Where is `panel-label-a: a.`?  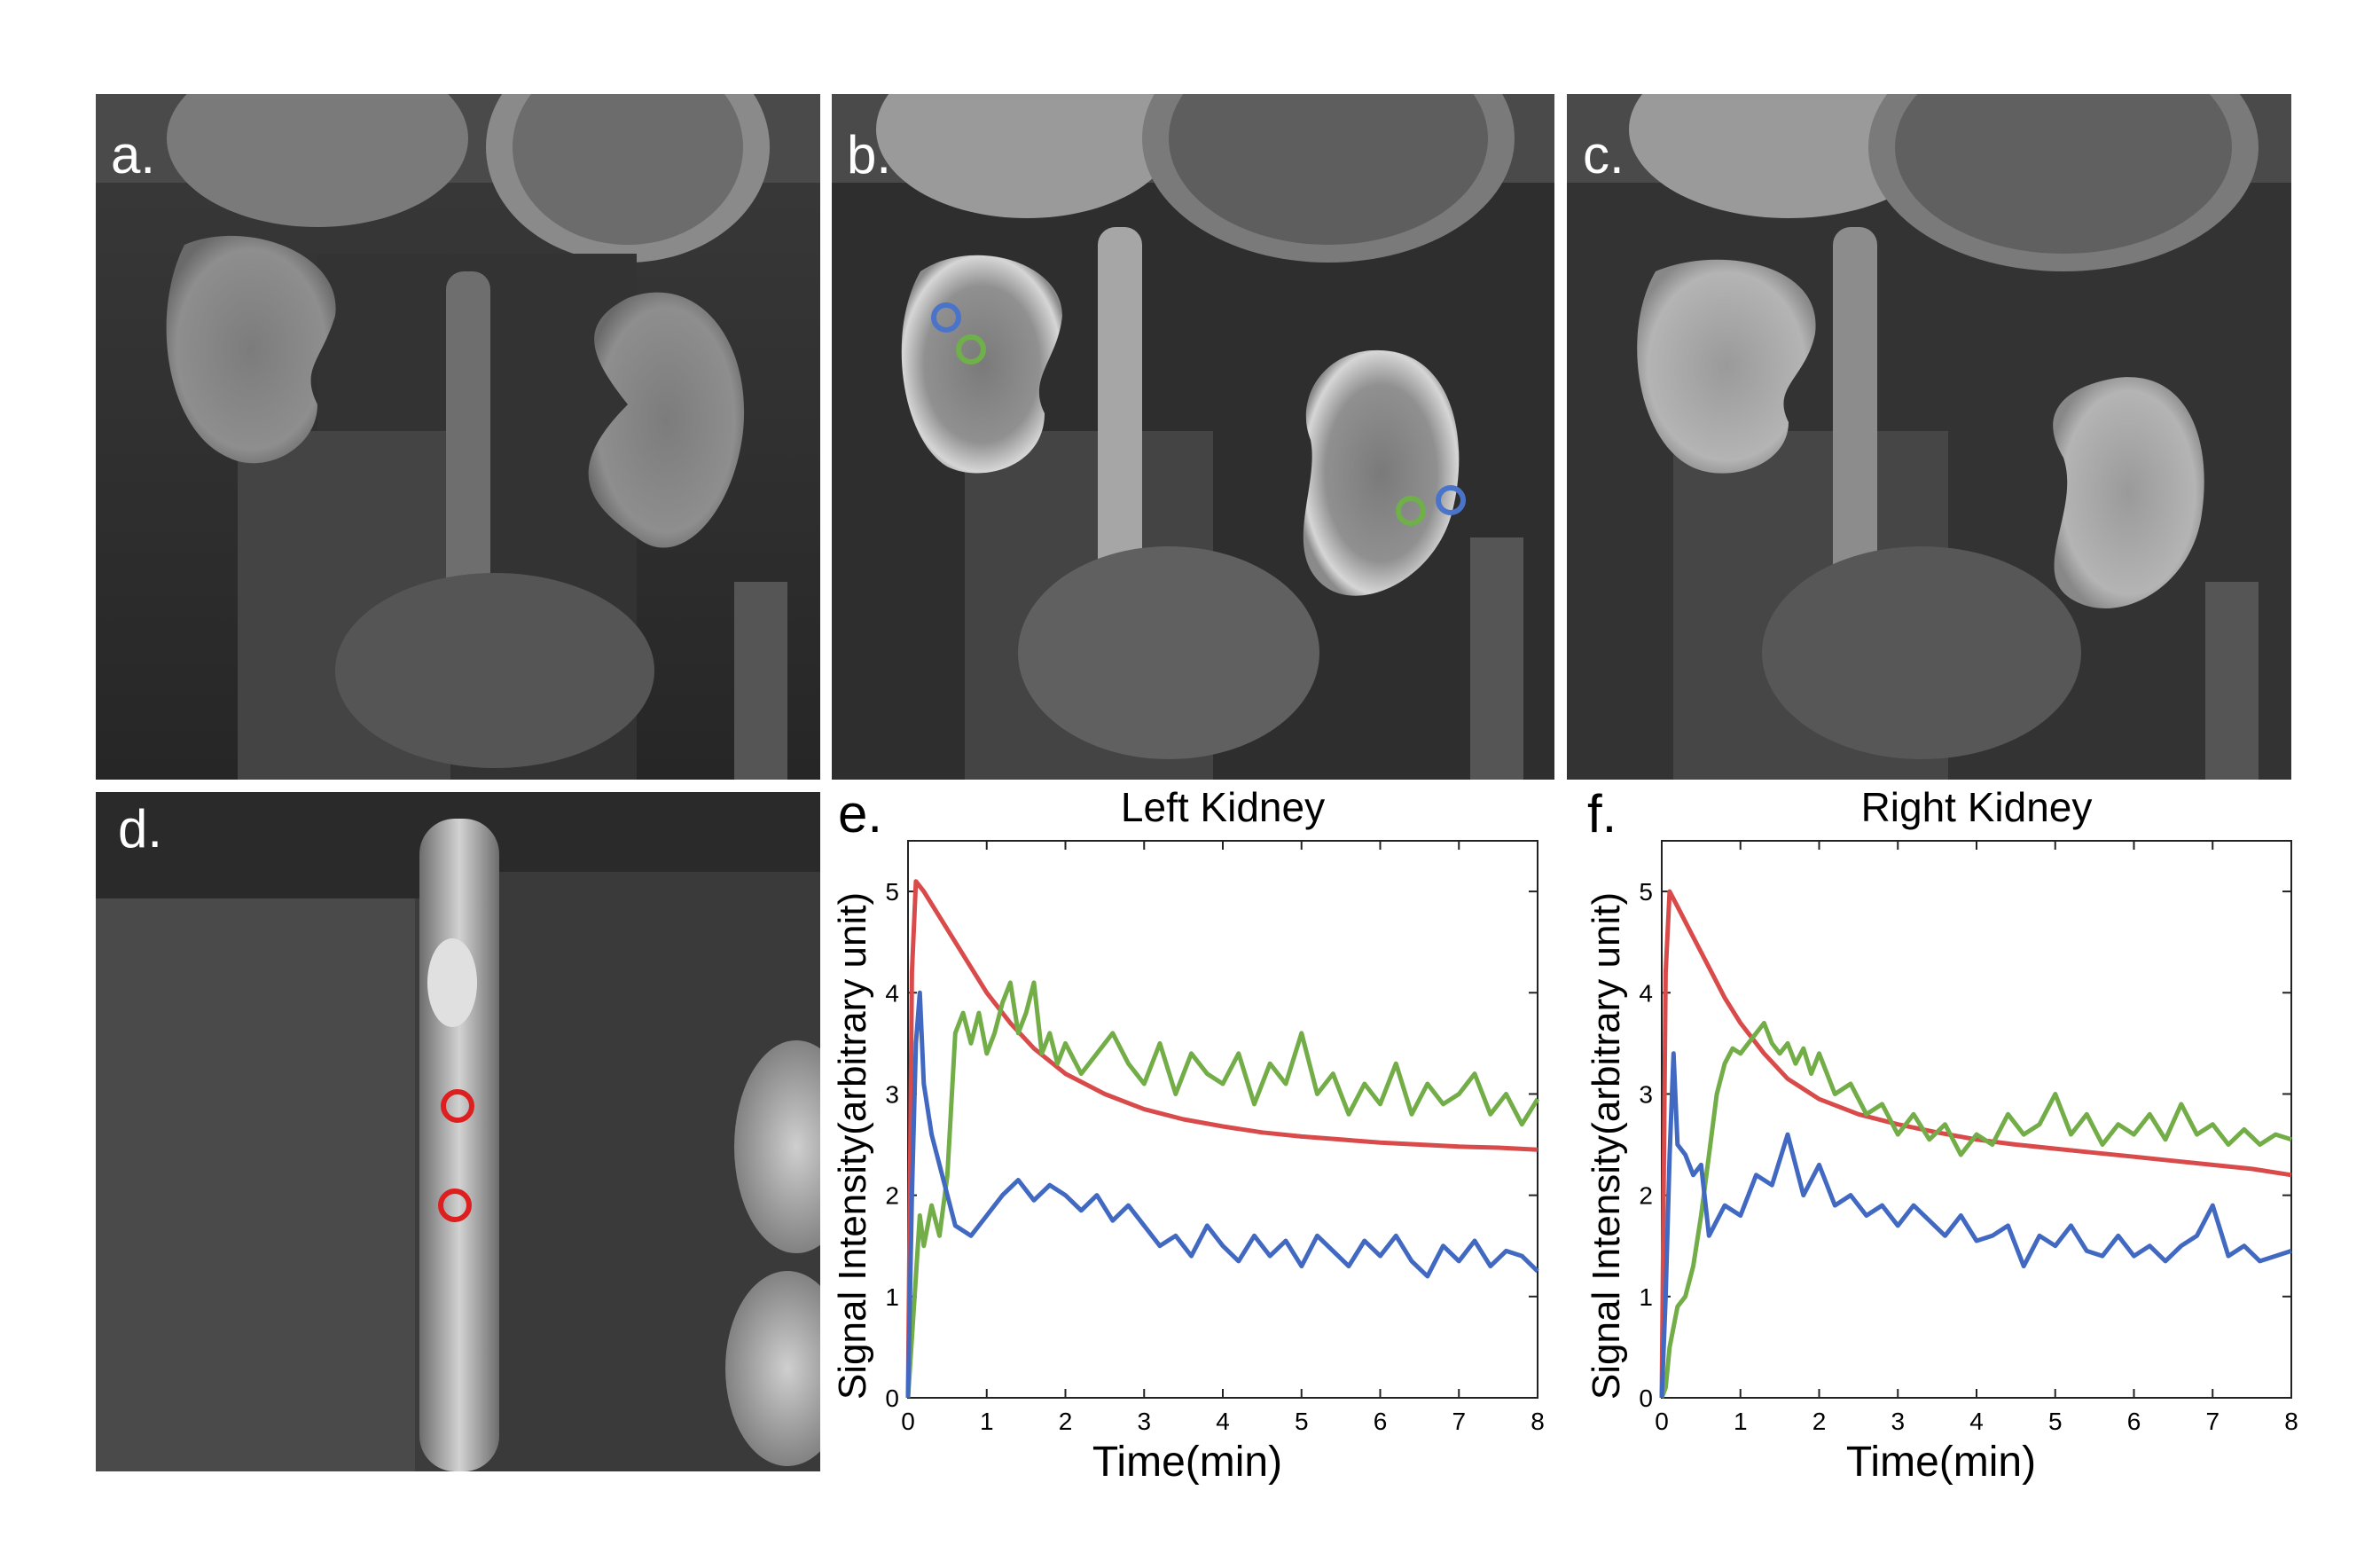 panel-label-a: a. is located at coordinates (133, 154).